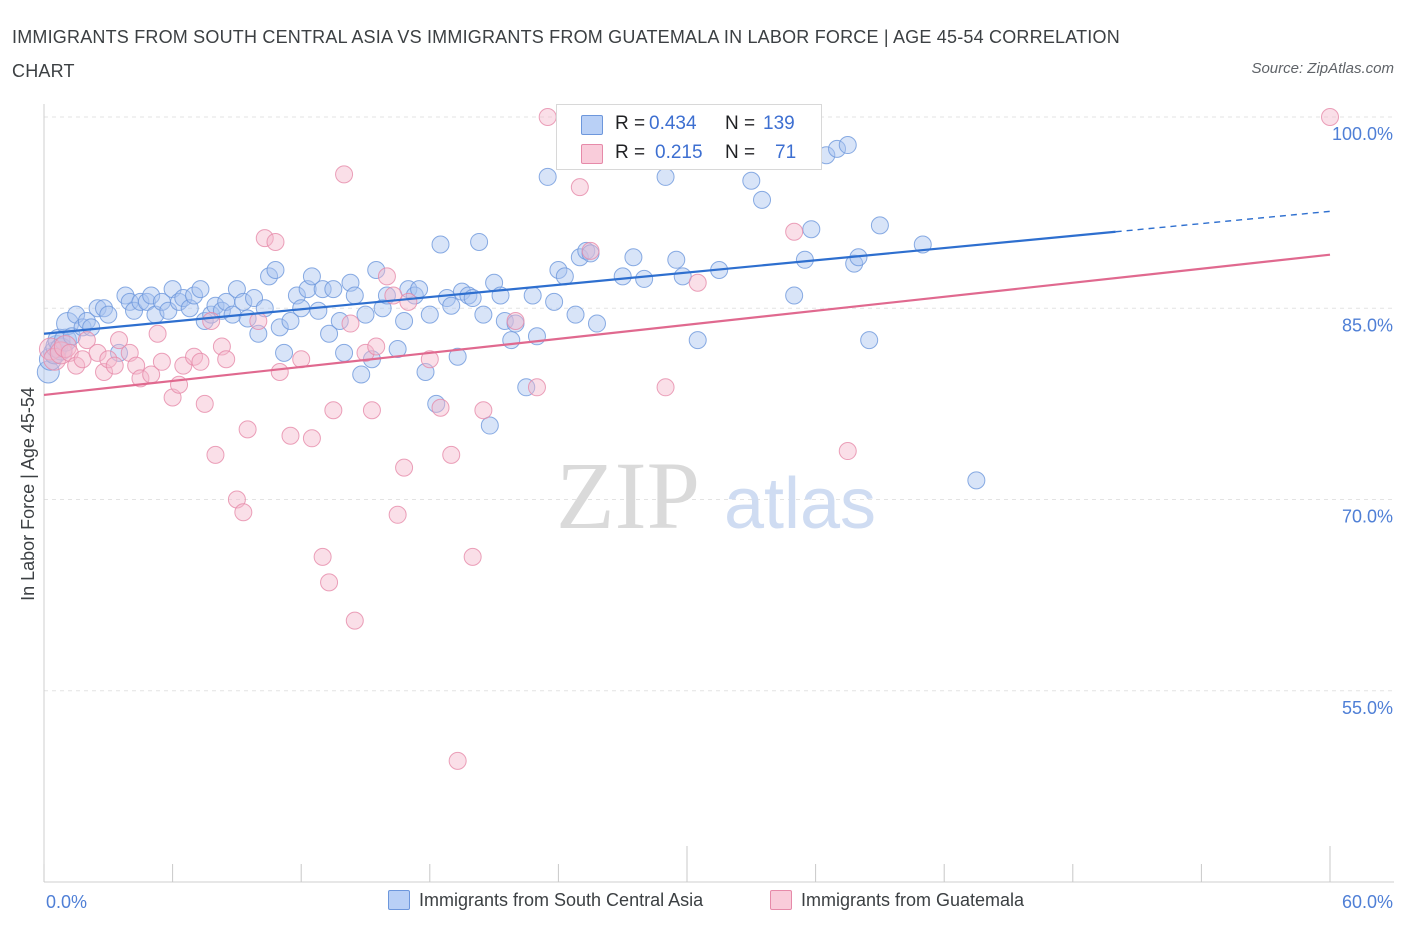 The height and width of the screenshot is (930, 1406). I want to click on watermark-zip: ZIP, so click(628, 495).